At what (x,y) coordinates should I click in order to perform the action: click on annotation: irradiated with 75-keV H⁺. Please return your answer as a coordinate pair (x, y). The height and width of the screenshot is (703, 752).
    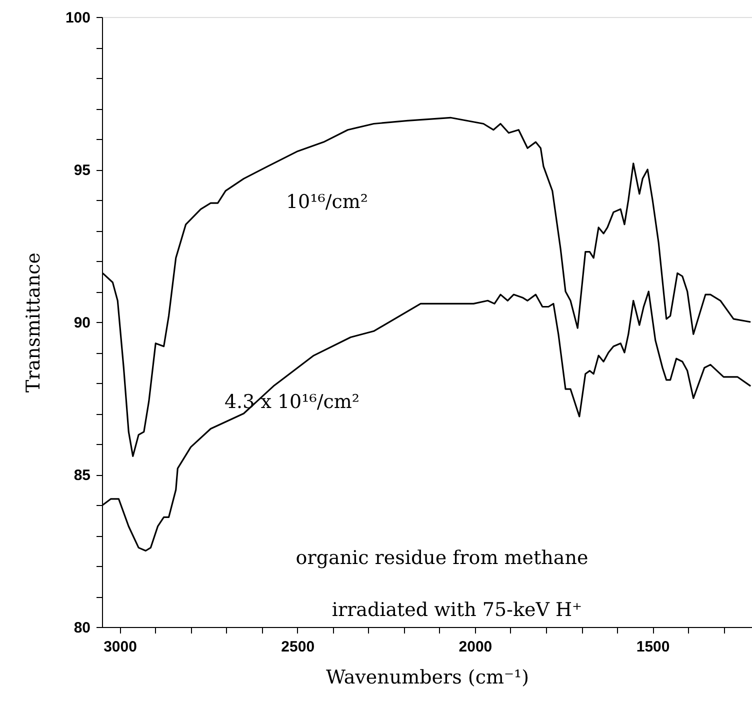
    Looking at the image, I should click on (457, 610).